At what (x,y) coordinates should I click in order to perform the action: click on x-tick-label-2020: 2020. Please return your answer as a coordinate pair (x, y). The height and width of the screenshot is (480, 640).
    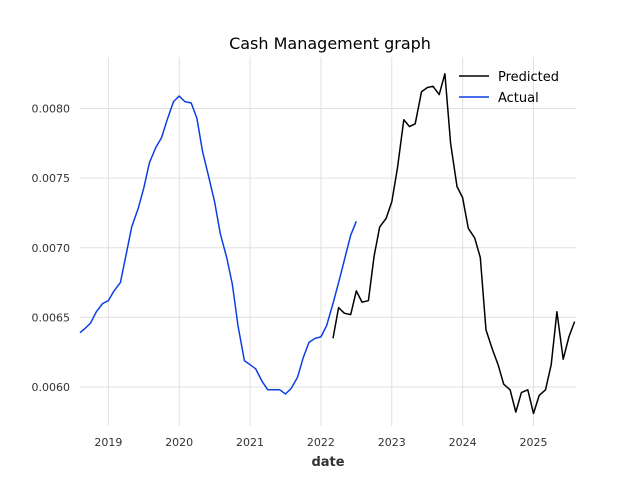
    Looking at the image, I should click on (179, 442).